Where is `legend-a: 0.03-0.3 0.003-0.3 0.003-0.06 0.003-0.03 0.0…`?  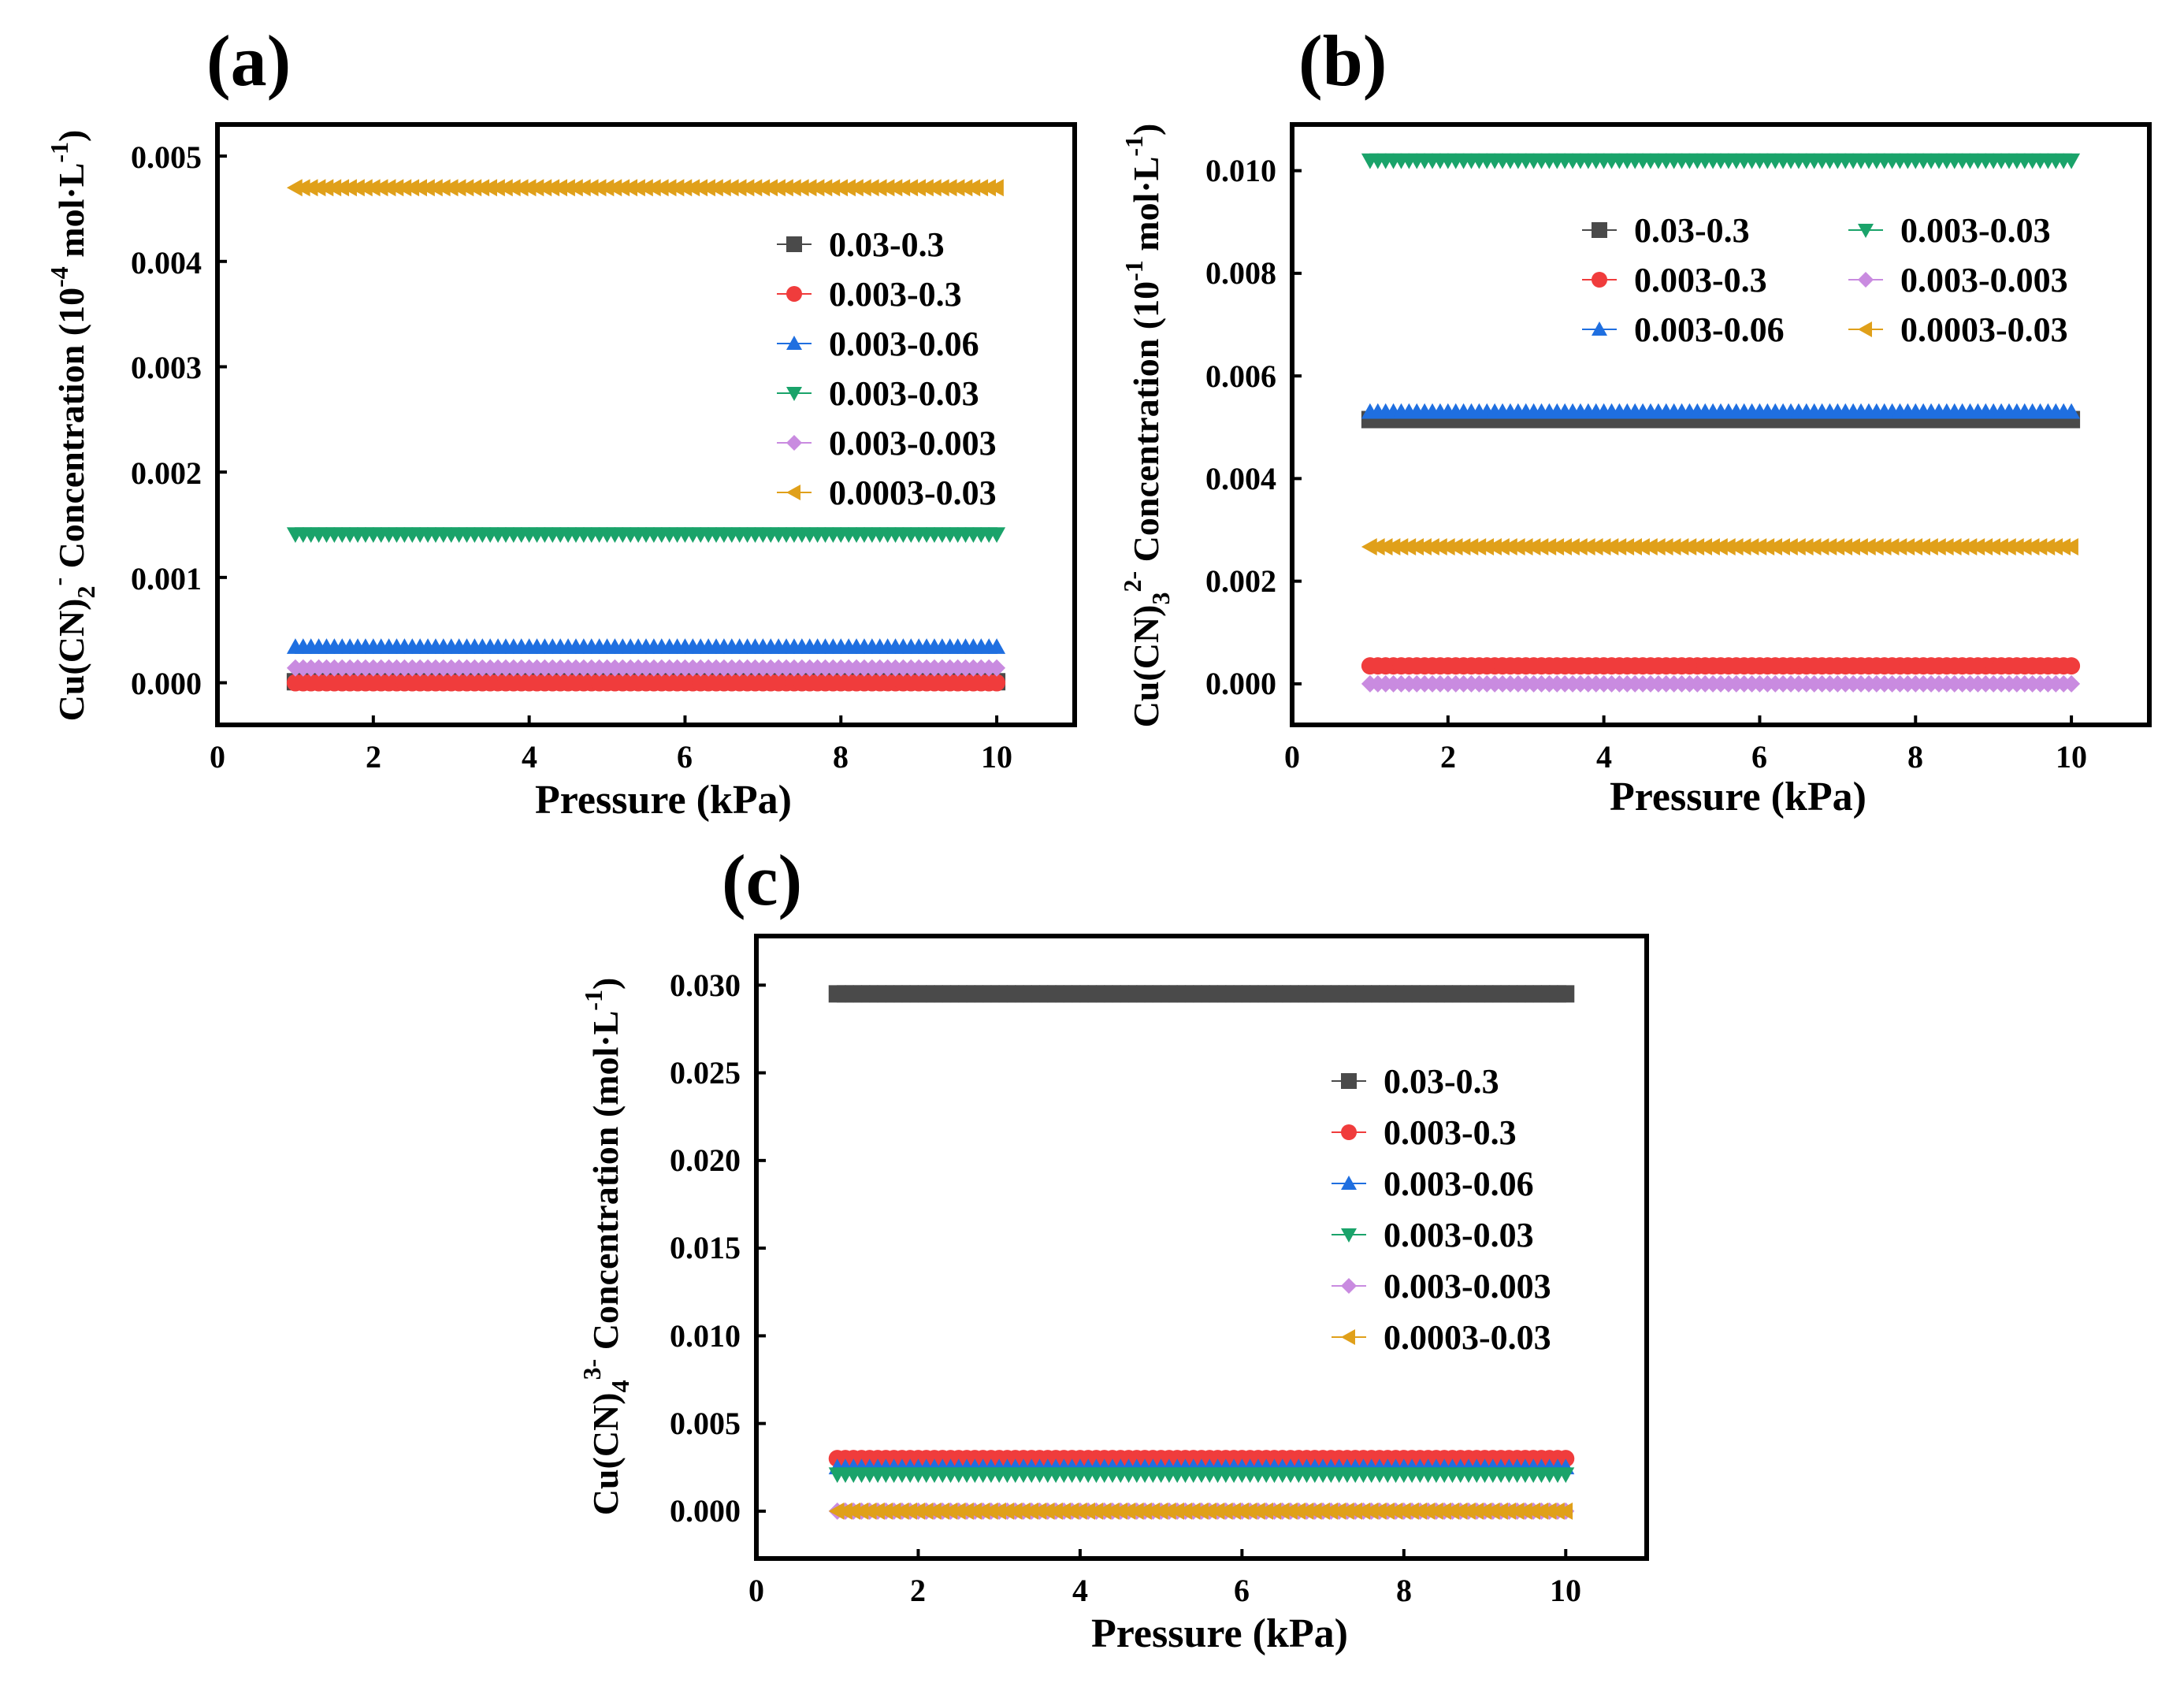
legend-a: 0.03-0.3 0.003-0.3 0.003-0.06 0.003-0.03 0.0… is located at coordinates (887, 368).